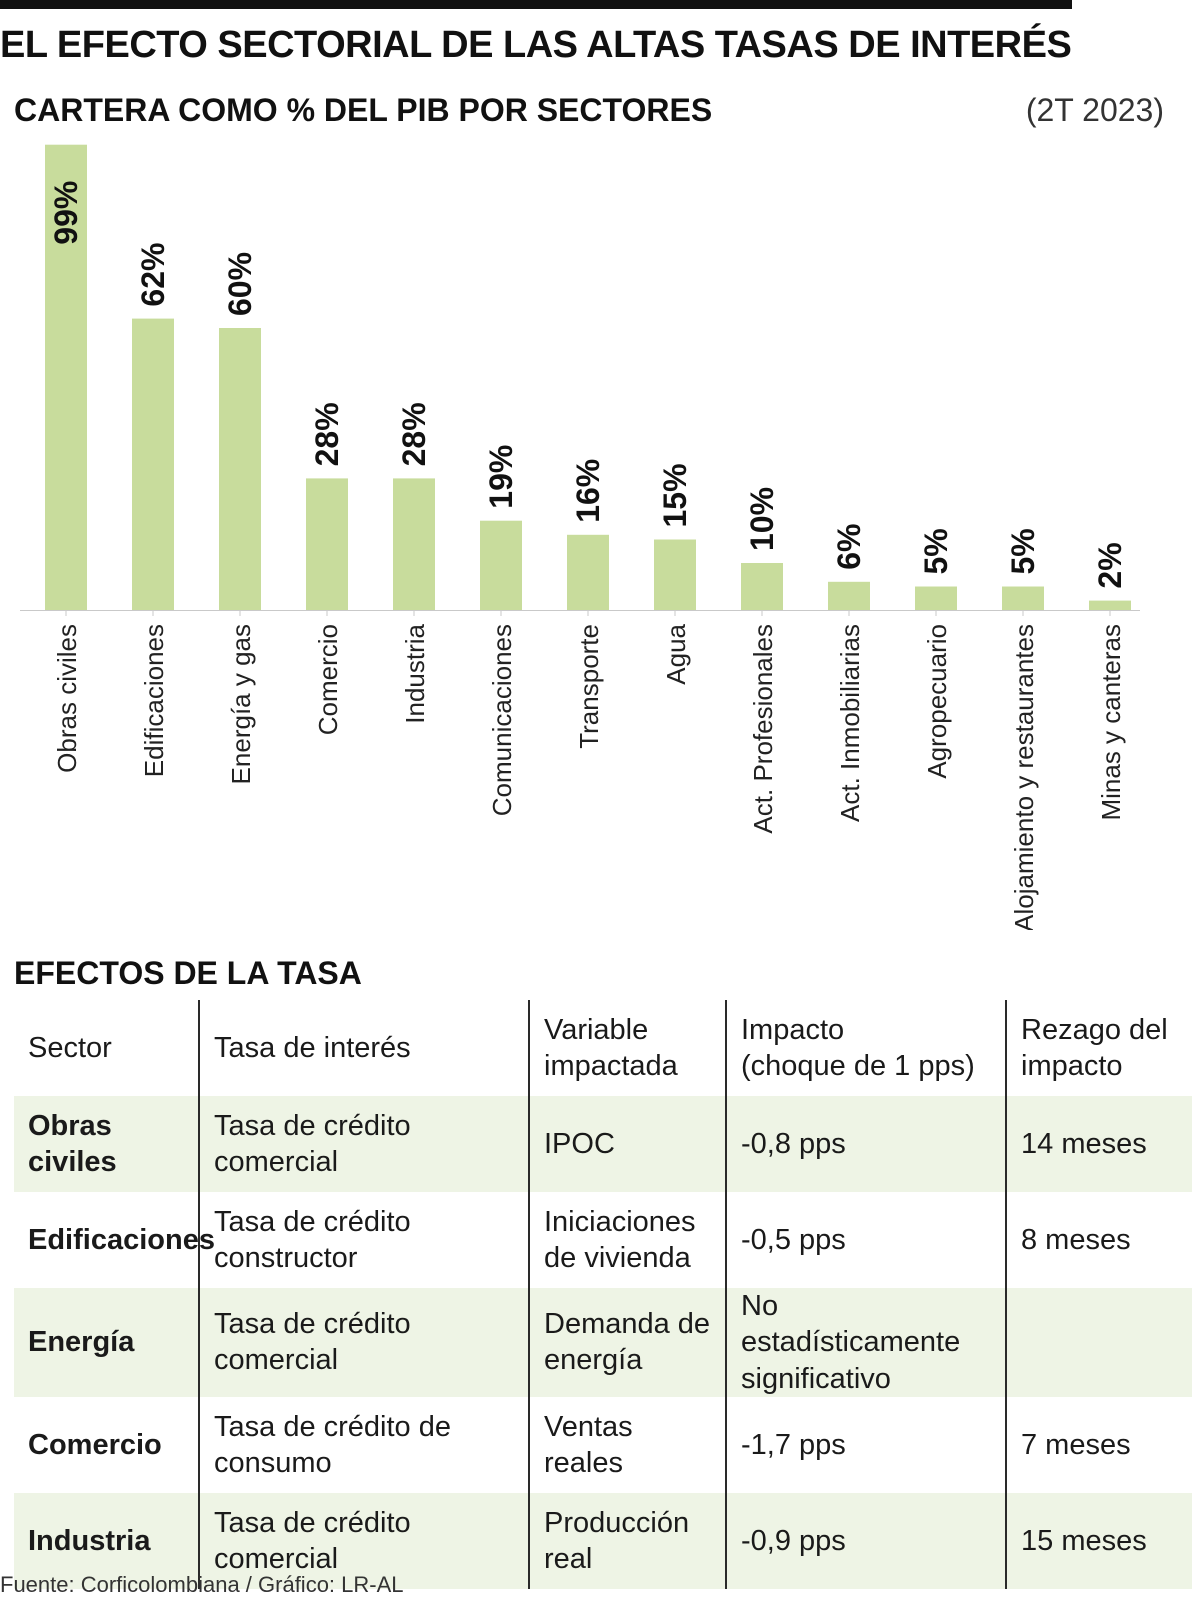 The image size is (1200, 1607). What do you see at coordinates (106, 1048) in the screenshot?
I see `header-sector: Sector` at bounding box center [106, 1048].